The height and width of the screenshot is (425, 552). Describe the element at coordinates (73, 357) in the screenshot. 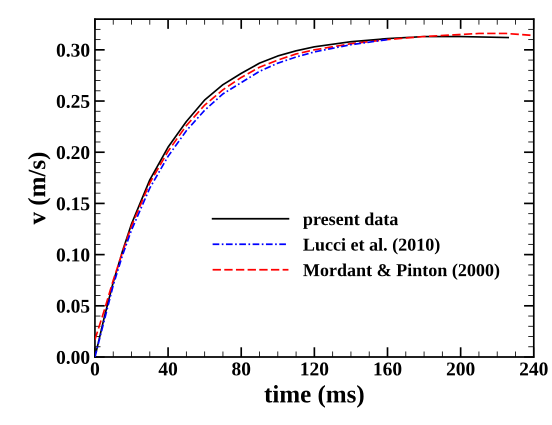

I see `y-tick-label: 0.00` at that location.